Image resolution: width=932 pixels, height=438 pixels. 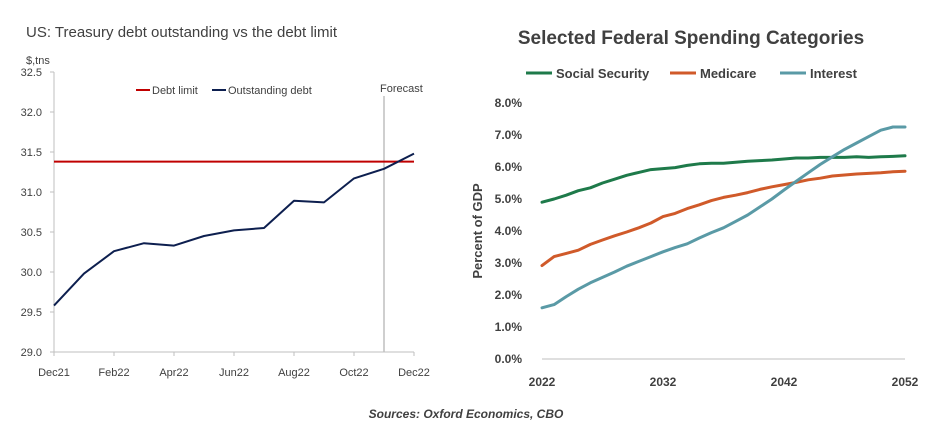 I want to click on right-x-axis: 2022 2032 2042 2052, so click(x=724, y=382).